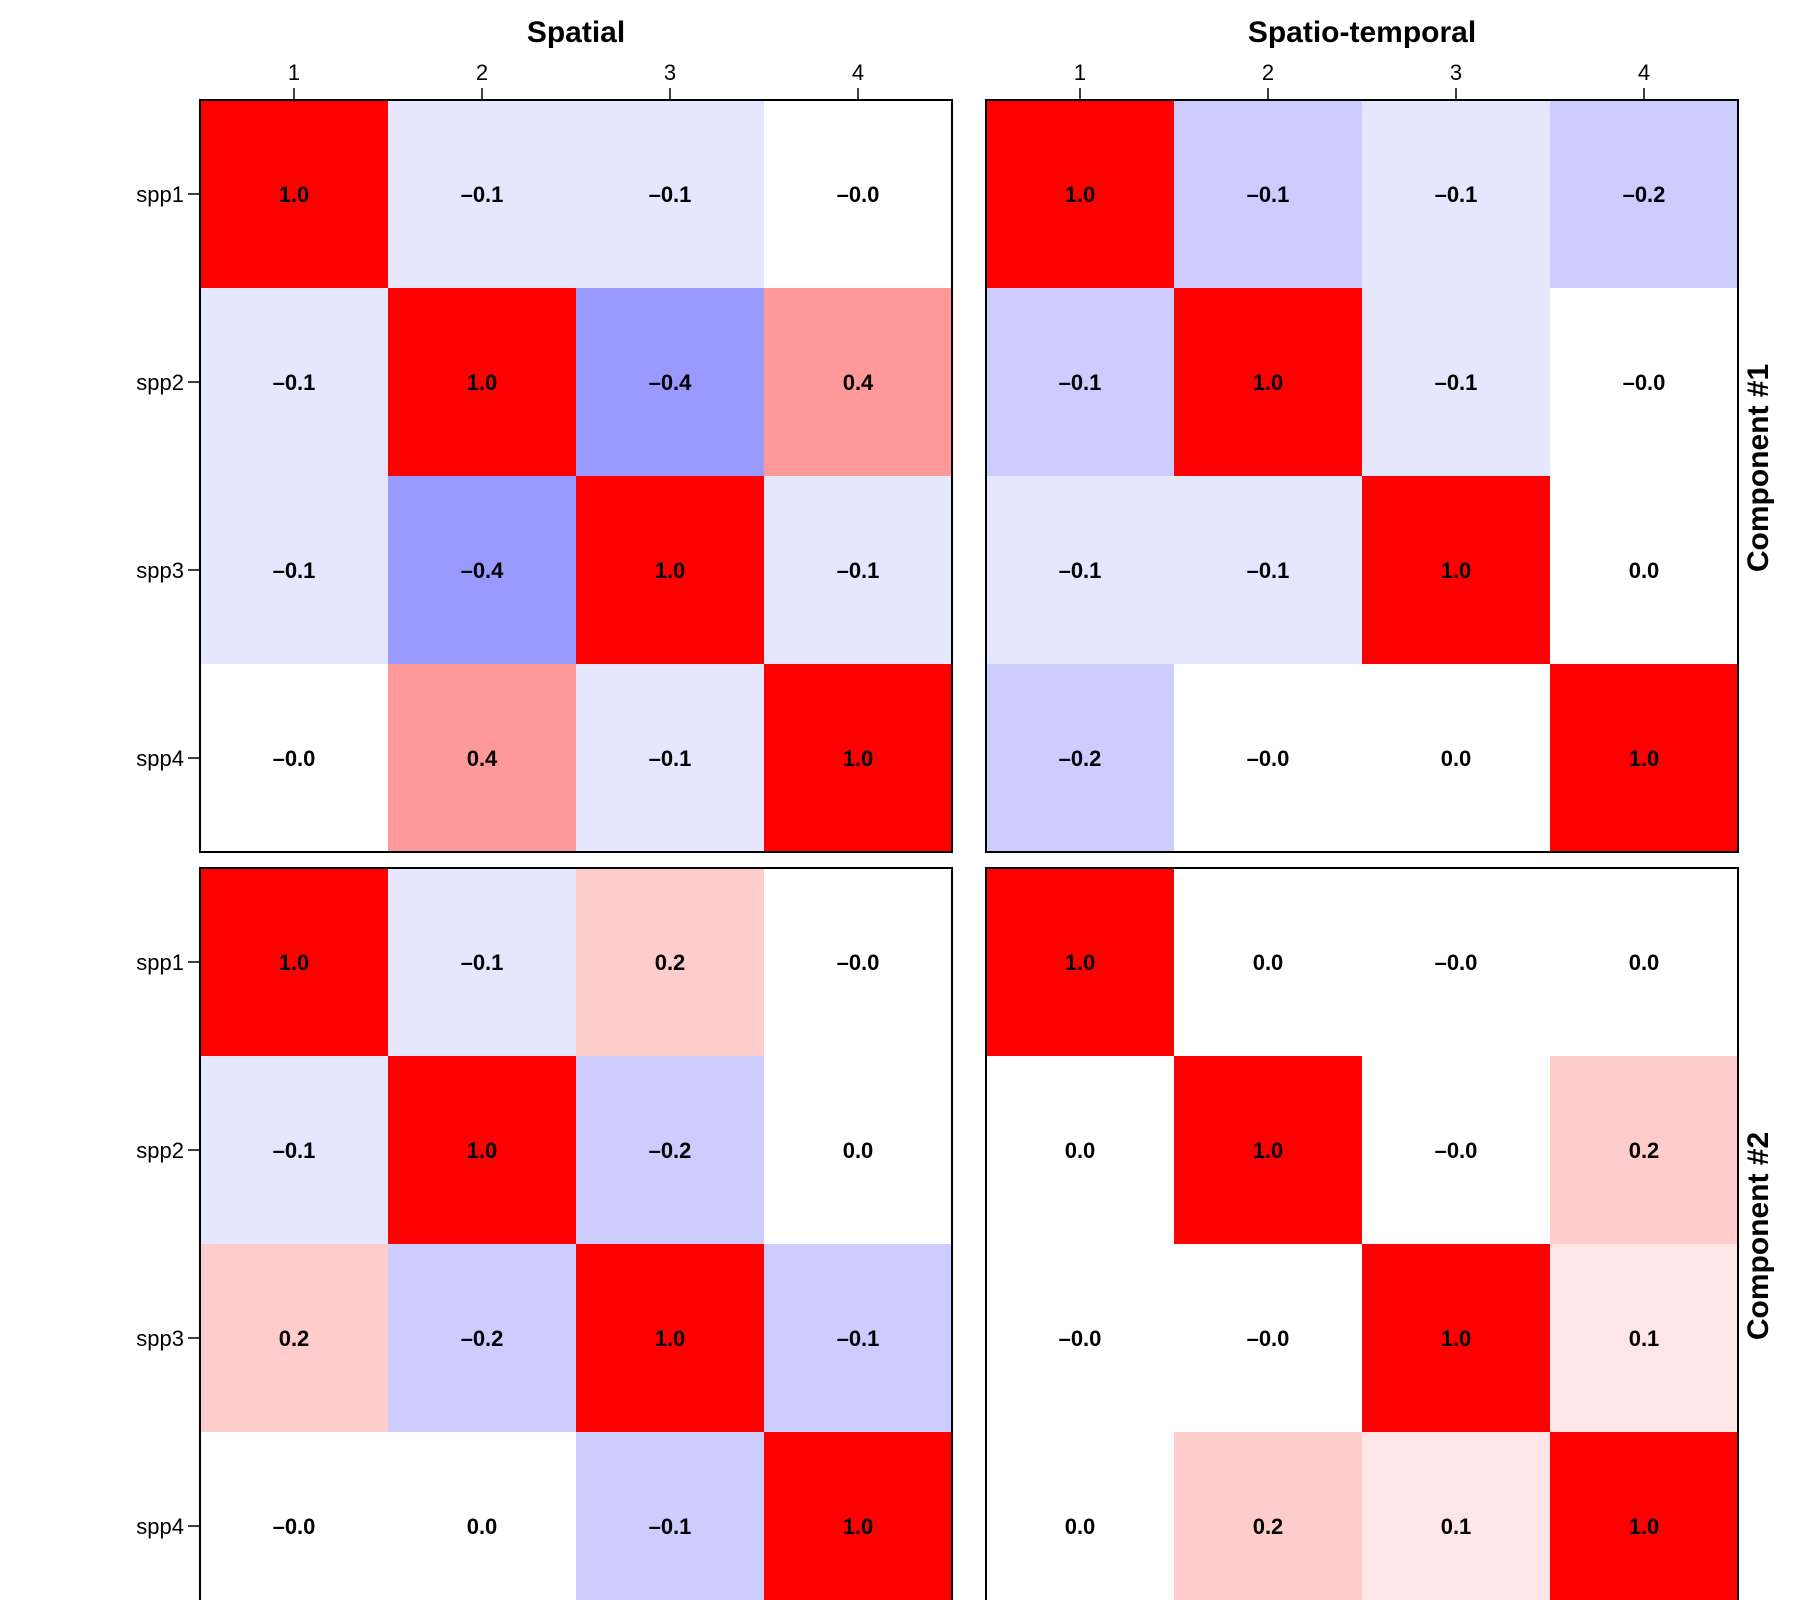 Image resolution: width=1800 pixels, height=1600 pixels. I want to click on row-title-component-1: Component #1, so click(1758, 468).